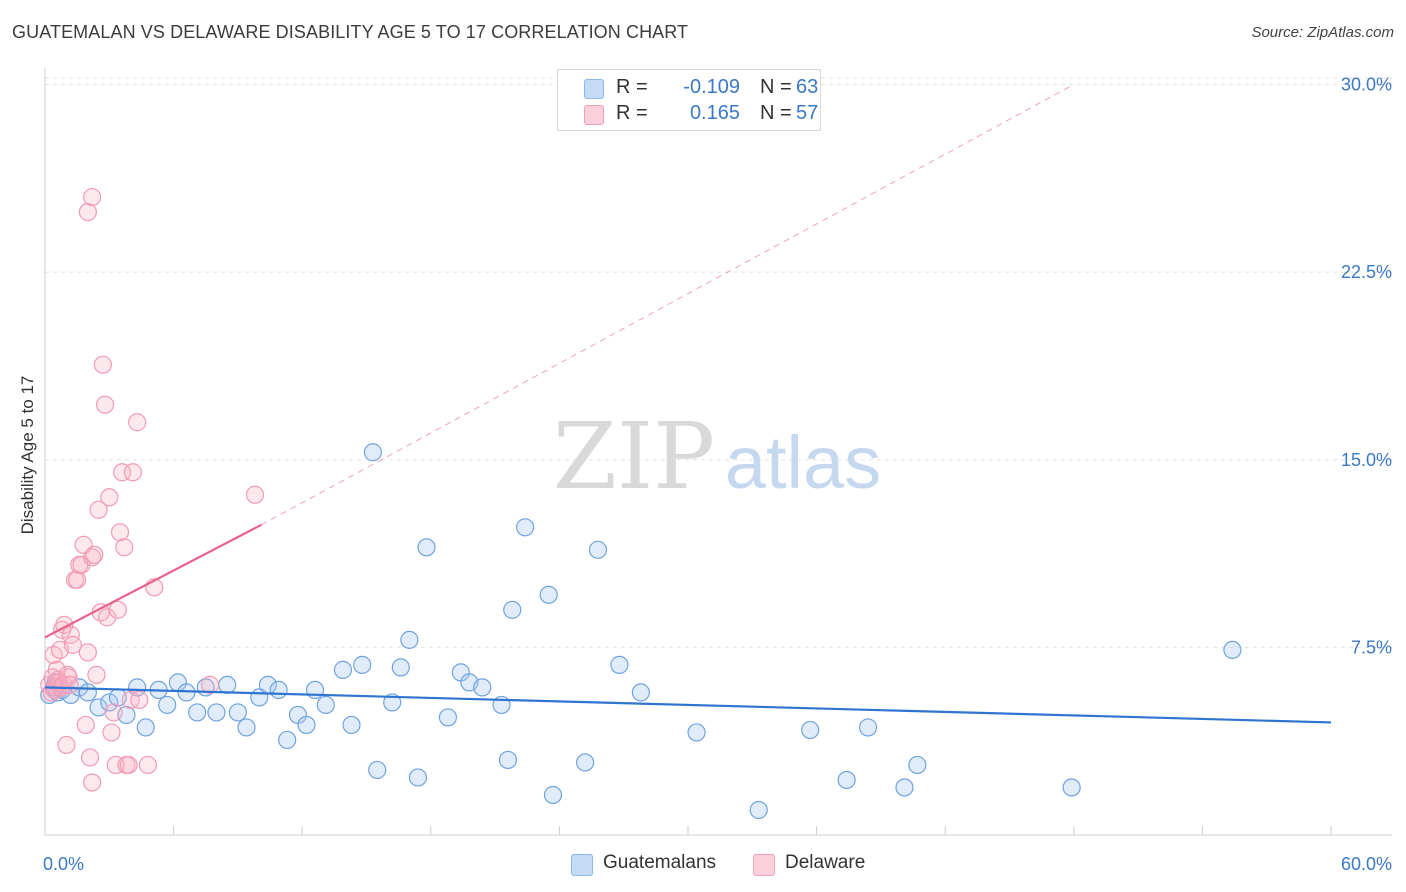 This screenshot has height=892, width=1406. What do you see at coordinates (807, 87) in the screenshot?
I see `legend-n-value: 63` at bounding box center [807, 87].